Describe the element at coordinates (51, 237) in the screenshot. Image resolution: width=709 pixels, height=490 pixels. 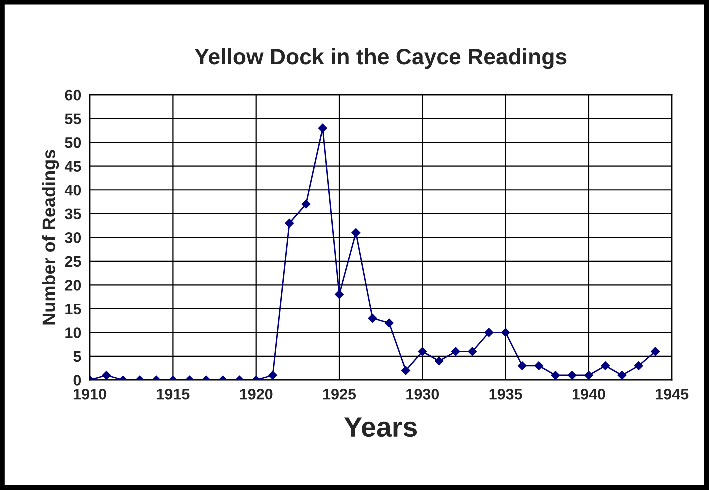
I see `y-axis-title: Number of Readings` at that location.